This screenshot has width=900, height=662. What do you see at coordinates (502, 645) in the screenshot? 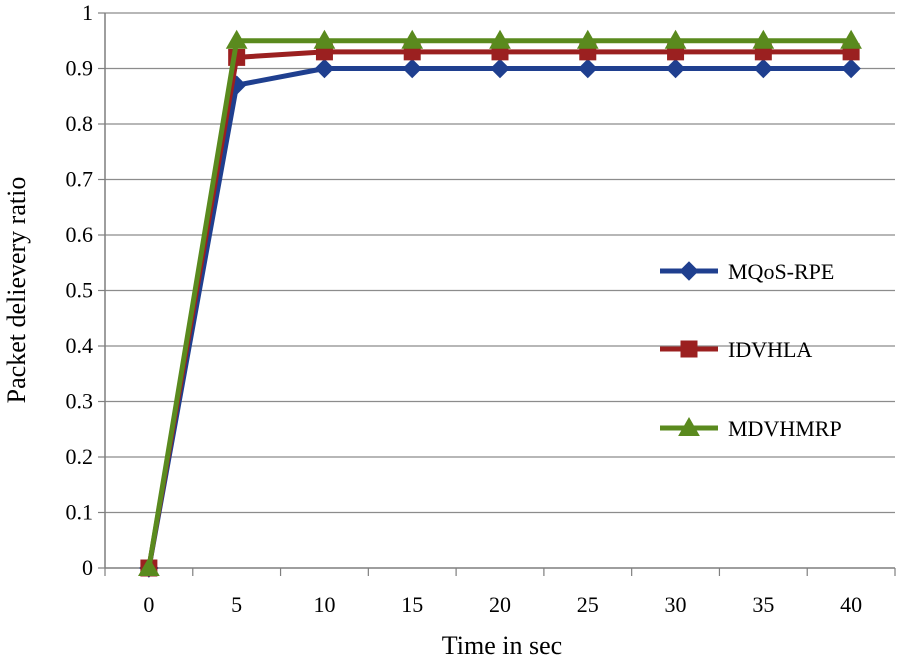
I see `x-axis-title: Time in sec` at bounding box center [502, 645].